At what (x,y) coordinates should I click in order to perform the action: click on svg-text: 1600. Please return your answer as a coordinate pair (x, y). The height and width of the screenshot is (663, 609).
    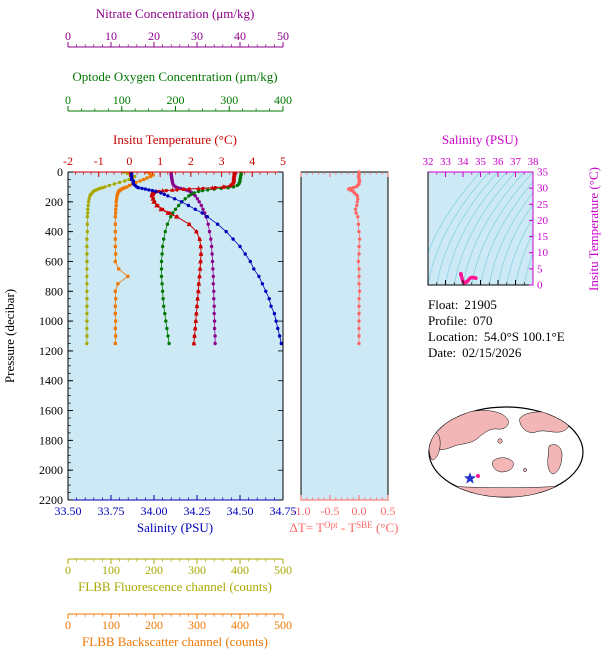
    Looking at the image, I should click on (51, 411).